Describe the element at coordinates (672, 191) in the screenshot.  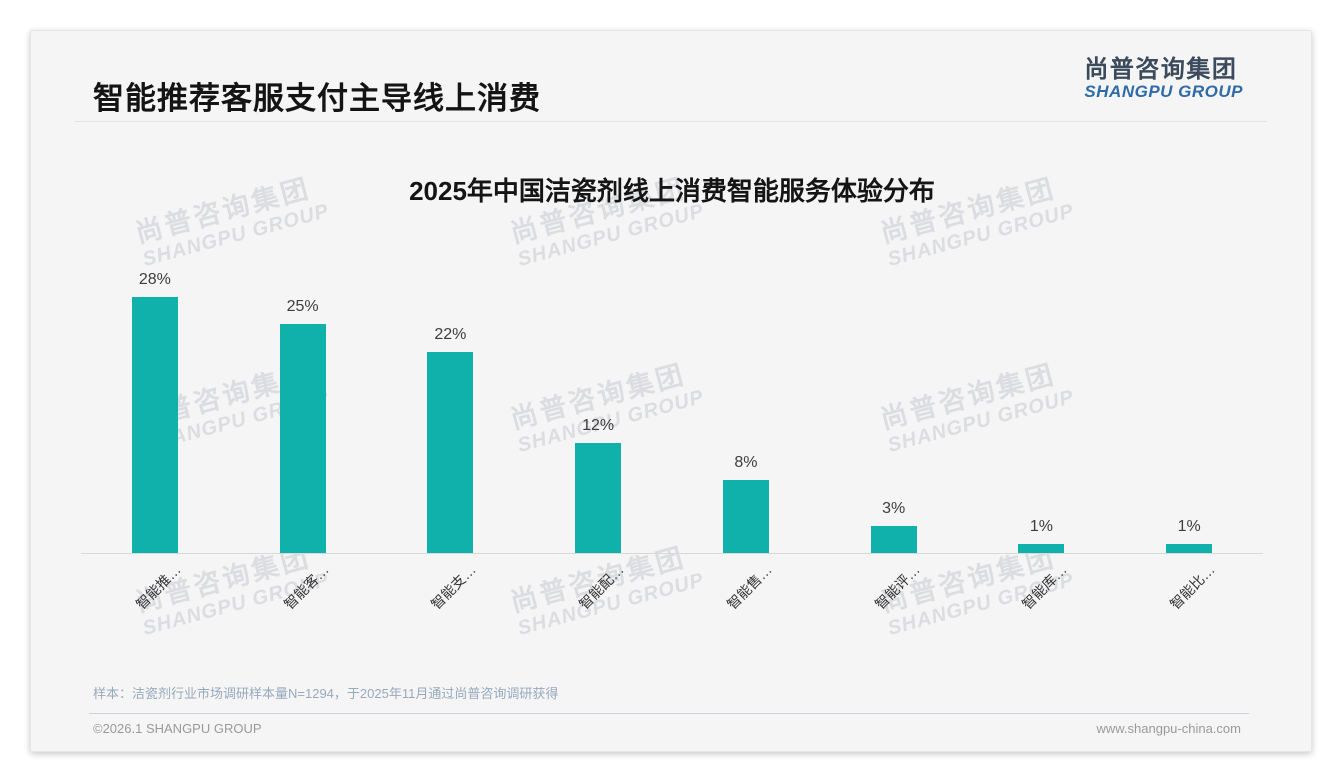
I see `chart-title: 2025年中国洁瓷剂线上消费智能服务体验分布` at that location.